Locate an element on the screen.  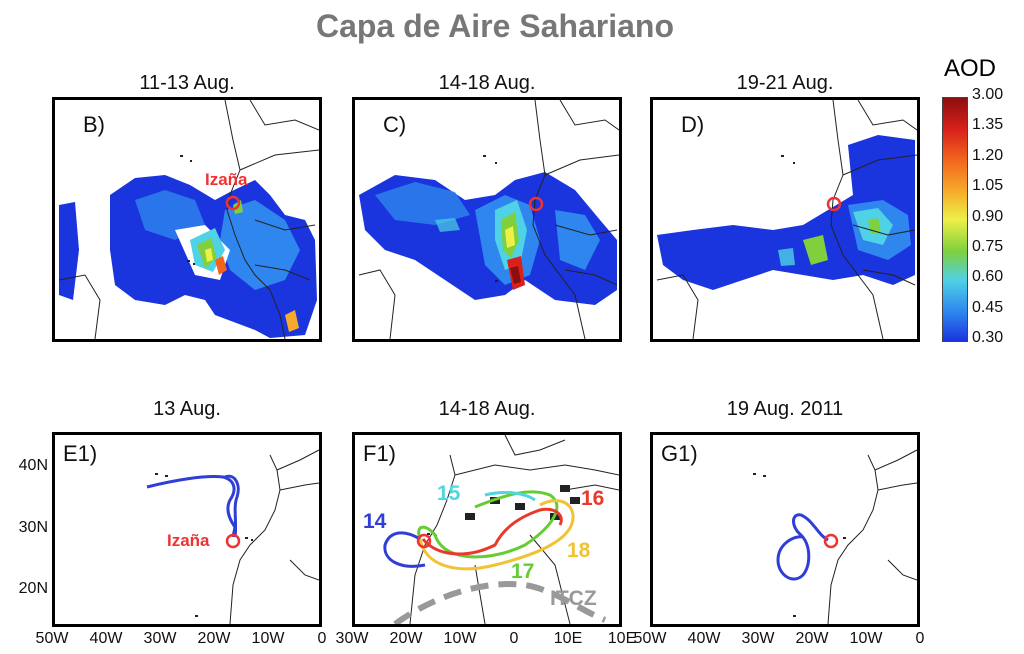
panel-f1-date: 14-18 Aug. is located at coordinates (487, 409).